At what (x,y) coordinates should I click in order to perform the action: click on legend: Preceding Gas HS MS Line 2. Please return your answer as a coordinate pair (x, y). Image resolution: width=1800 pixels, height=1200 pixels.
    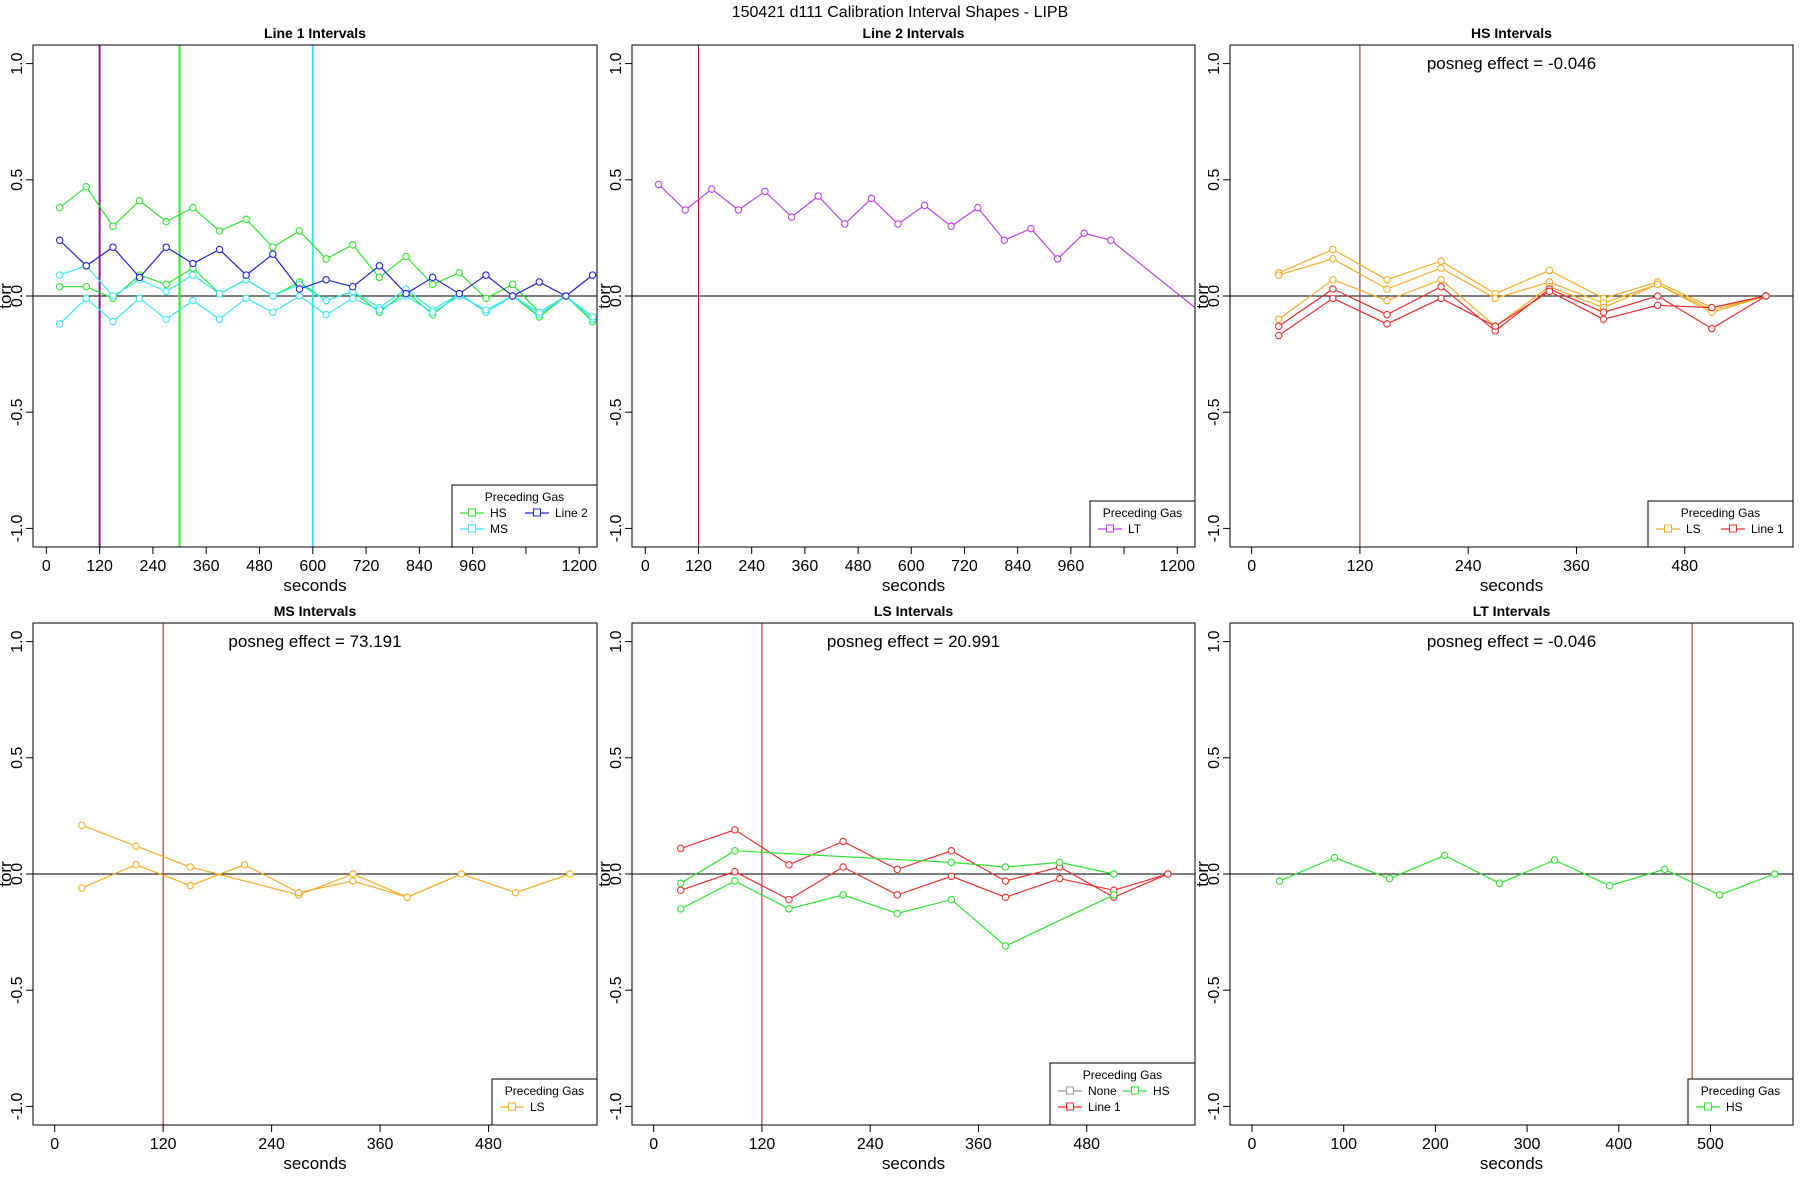
    Looking at the image, I should click on (524, 516).